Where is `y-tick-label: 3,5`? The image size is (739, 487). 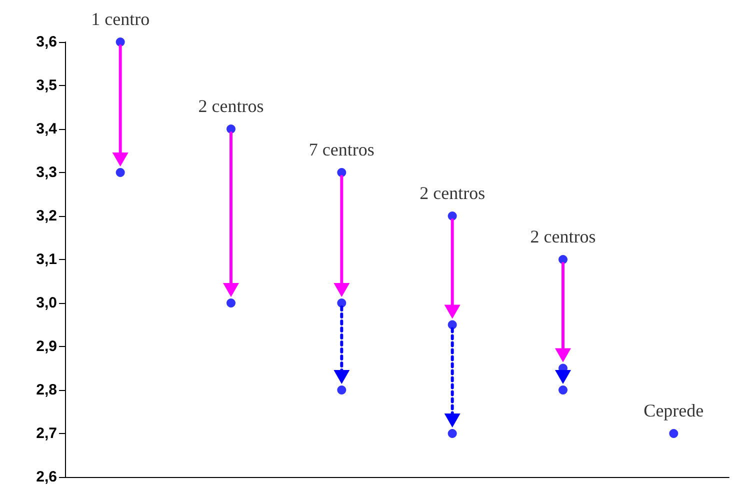 y-tick-label: 3,5 is located at coordinates (46, 85).